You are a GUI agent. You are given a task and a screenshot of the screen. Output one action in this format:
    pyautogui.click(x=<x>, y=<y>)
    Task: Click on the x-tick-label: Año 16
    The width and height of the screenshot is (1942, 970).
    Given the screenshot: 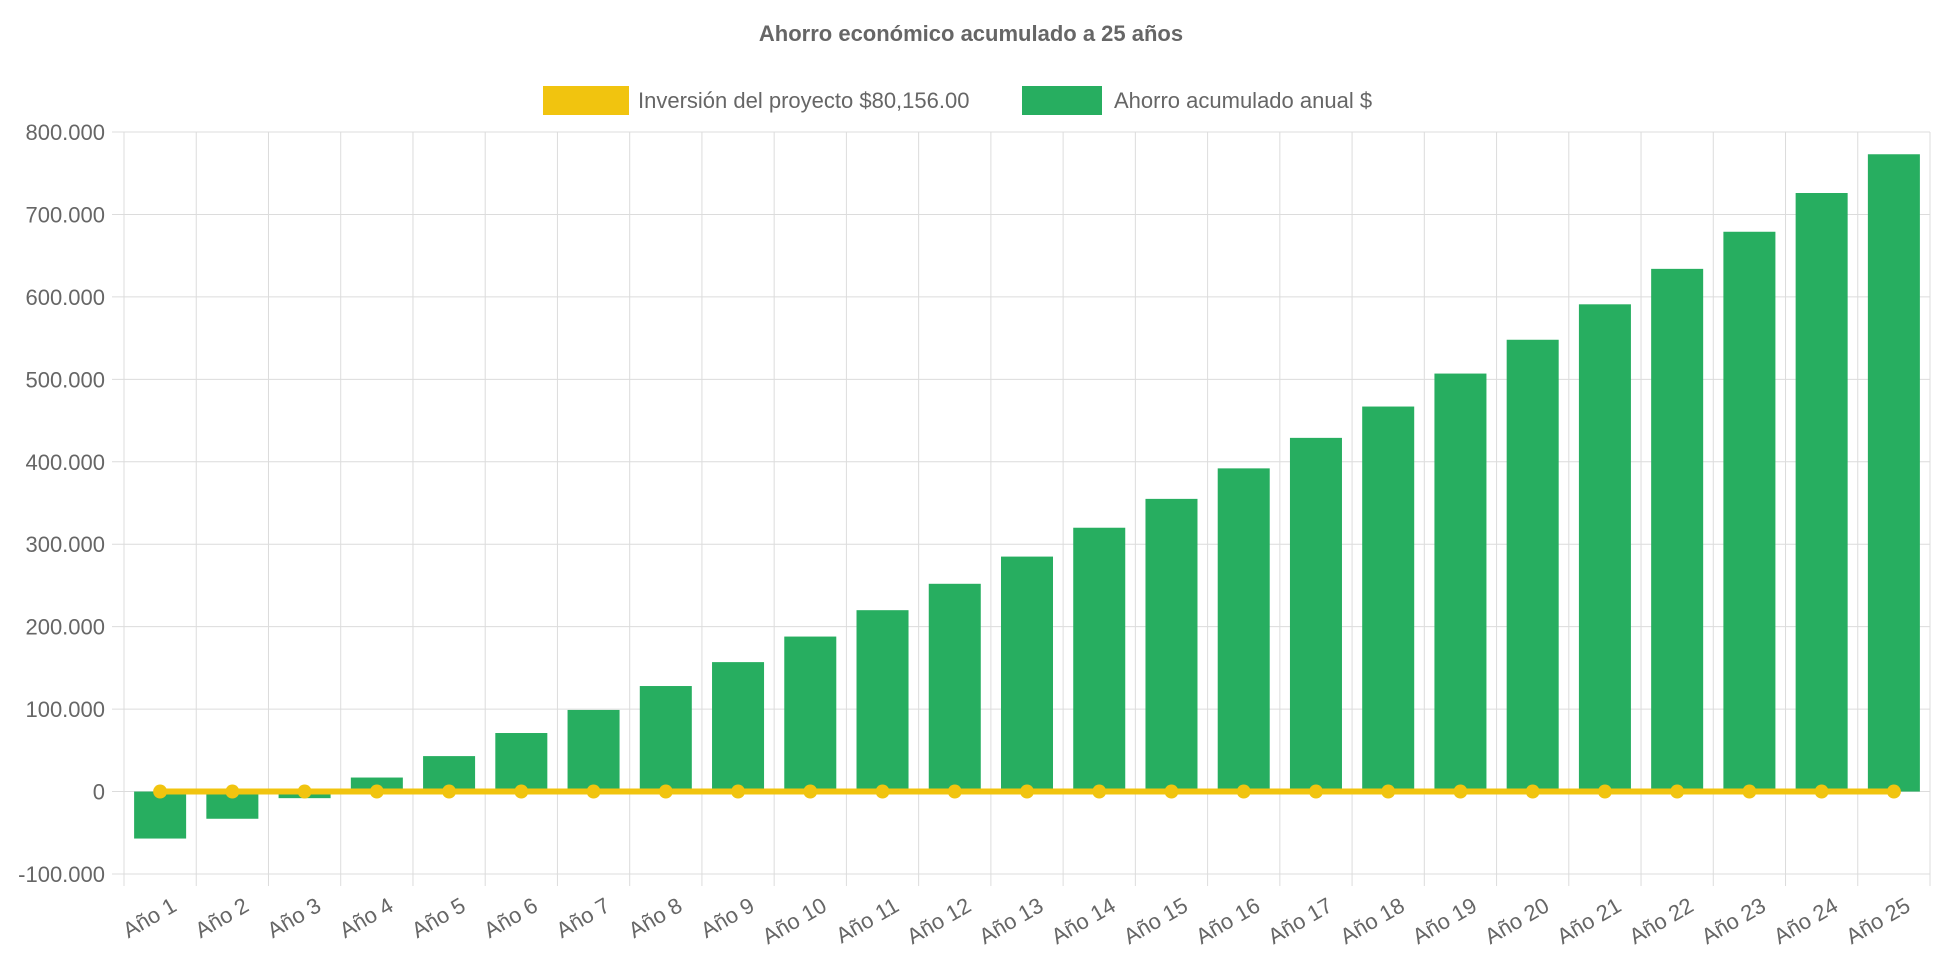 What is the action you would take?
    pyautogui.click(x=1227, y=921)
    